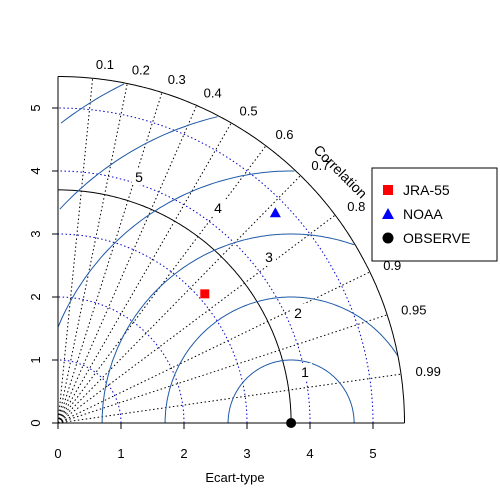 This screenshot has width=500, height=500. Describe the element at coordinates (183, 453) in the screenshot. I see `x-tick-label: 2` at that location.